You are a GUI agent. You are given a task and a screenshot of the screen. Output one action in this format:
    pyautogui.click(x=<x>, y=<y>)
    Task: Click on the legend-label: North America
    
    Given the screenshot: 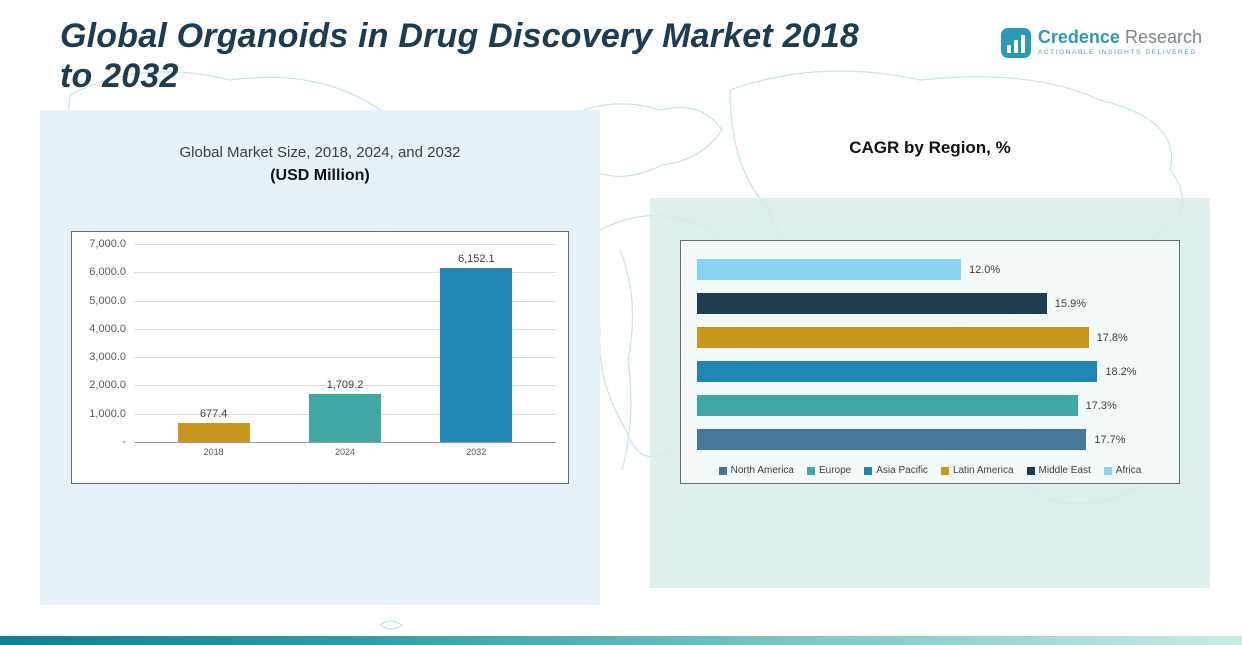 What is the action you would take?
    pyautogui.click(x=762, y=470)
    